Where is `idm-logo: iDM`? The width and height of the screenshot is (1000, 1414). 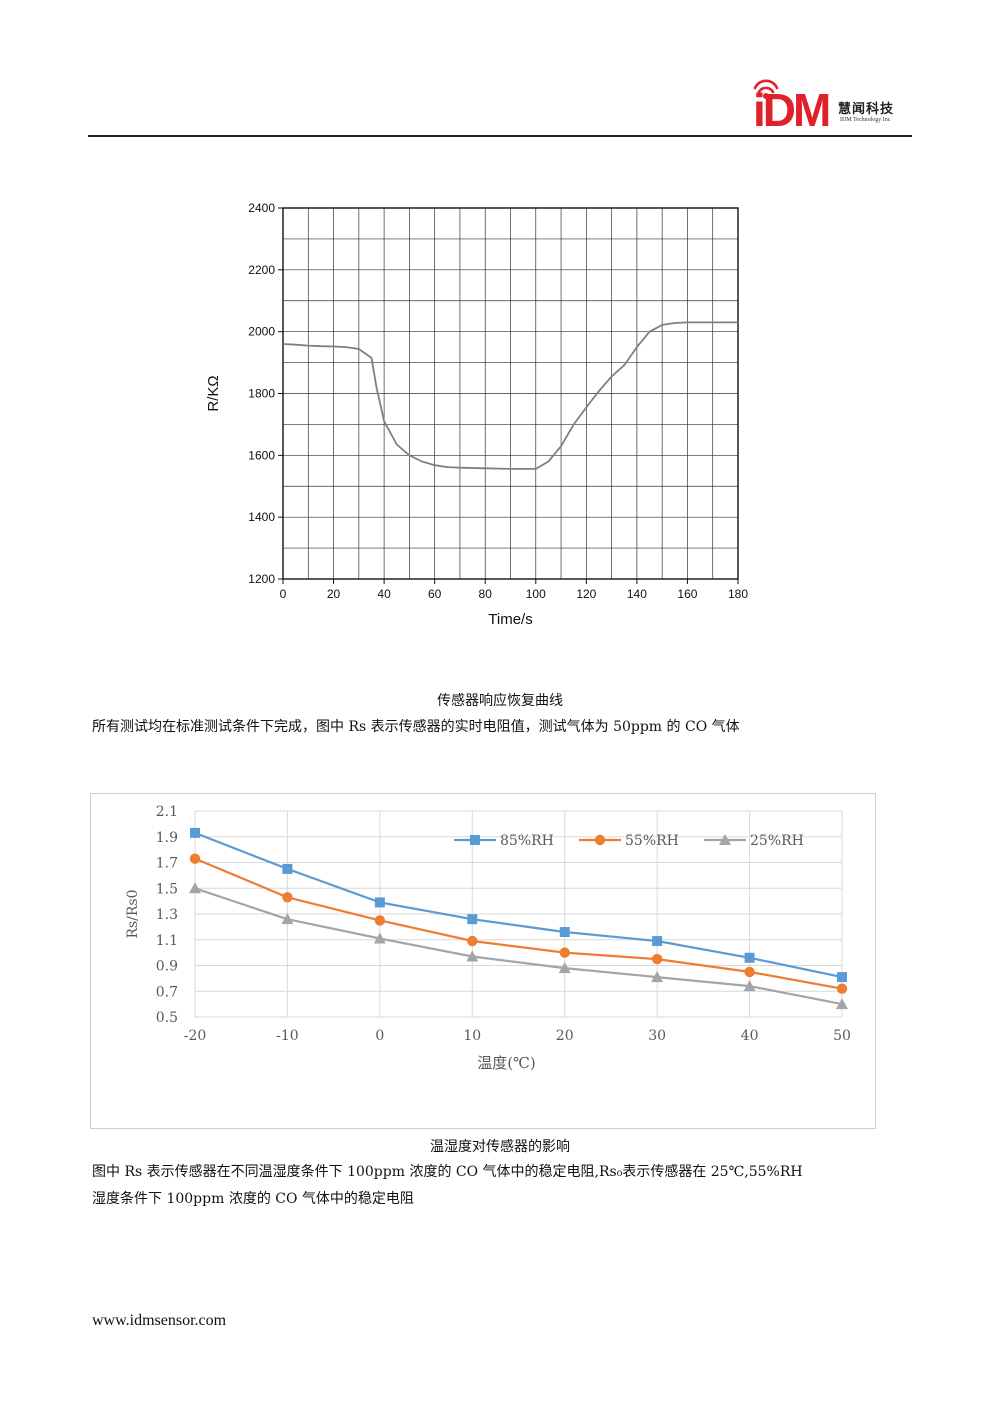
idm-logo: iDM is located at coordinates (792, 105).